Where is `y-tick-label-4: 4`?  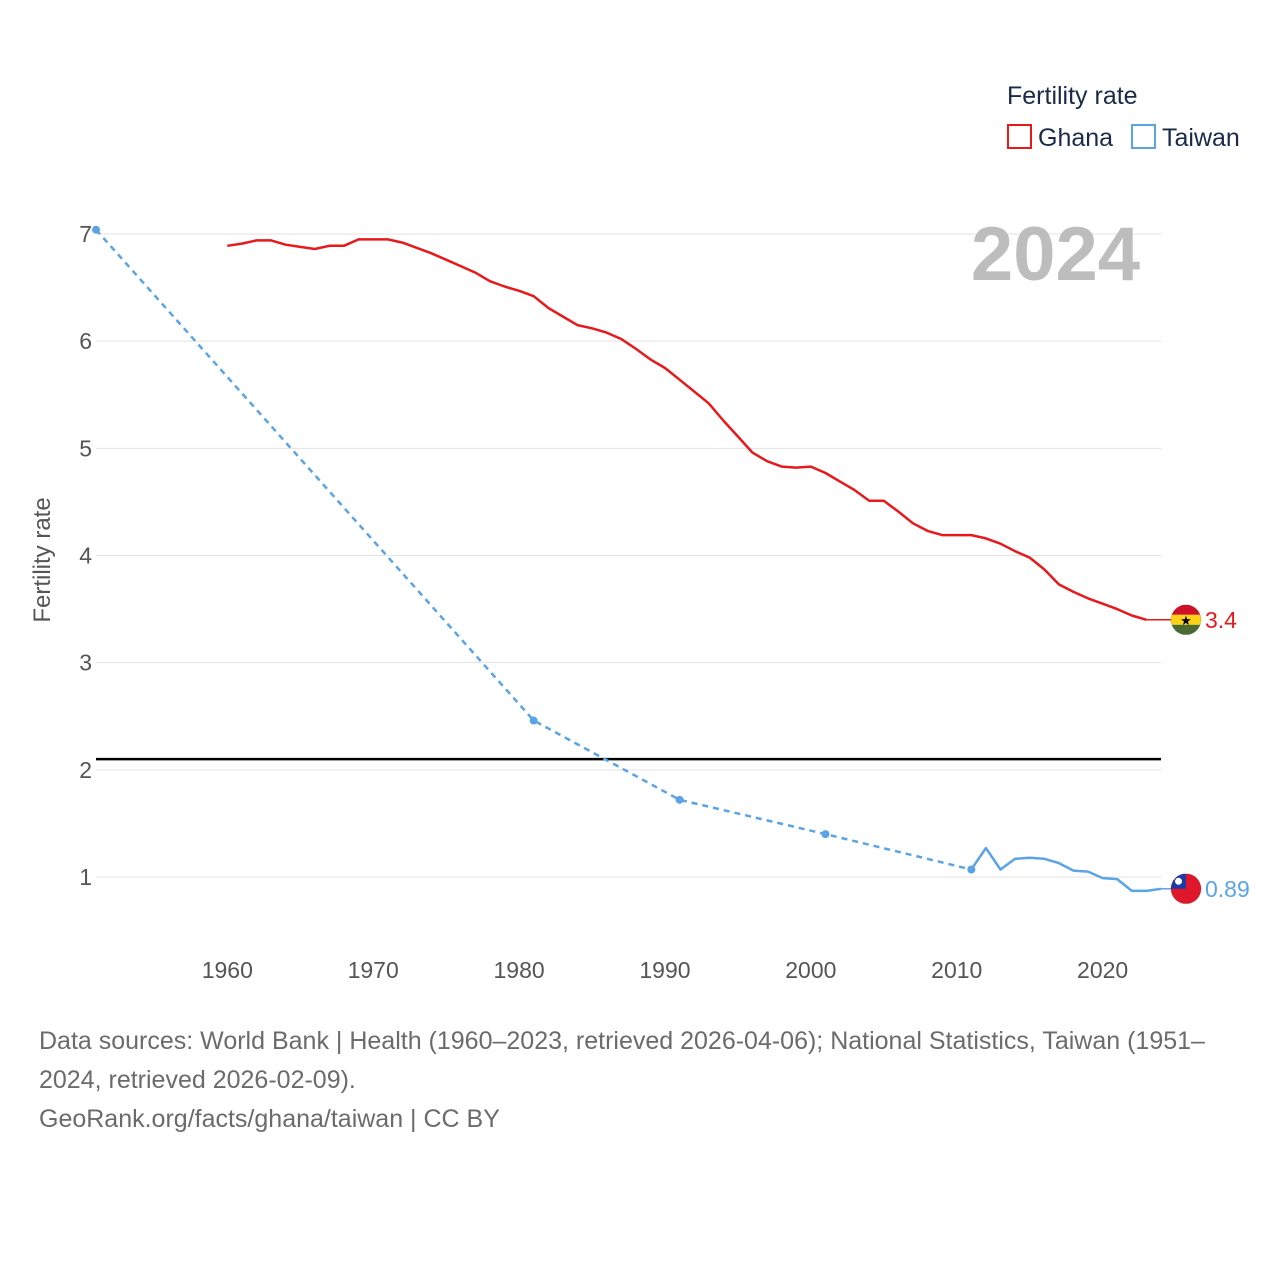
y-tick-label-4: 4 is located at coordinates (85, 556).